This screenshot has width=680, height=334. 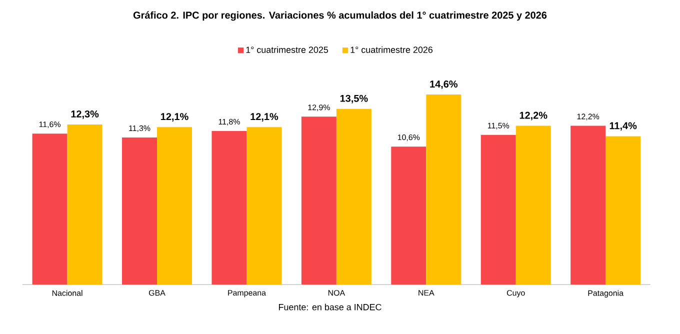 I want to click on data-label: 12,2%, so click(x=534, y=116).